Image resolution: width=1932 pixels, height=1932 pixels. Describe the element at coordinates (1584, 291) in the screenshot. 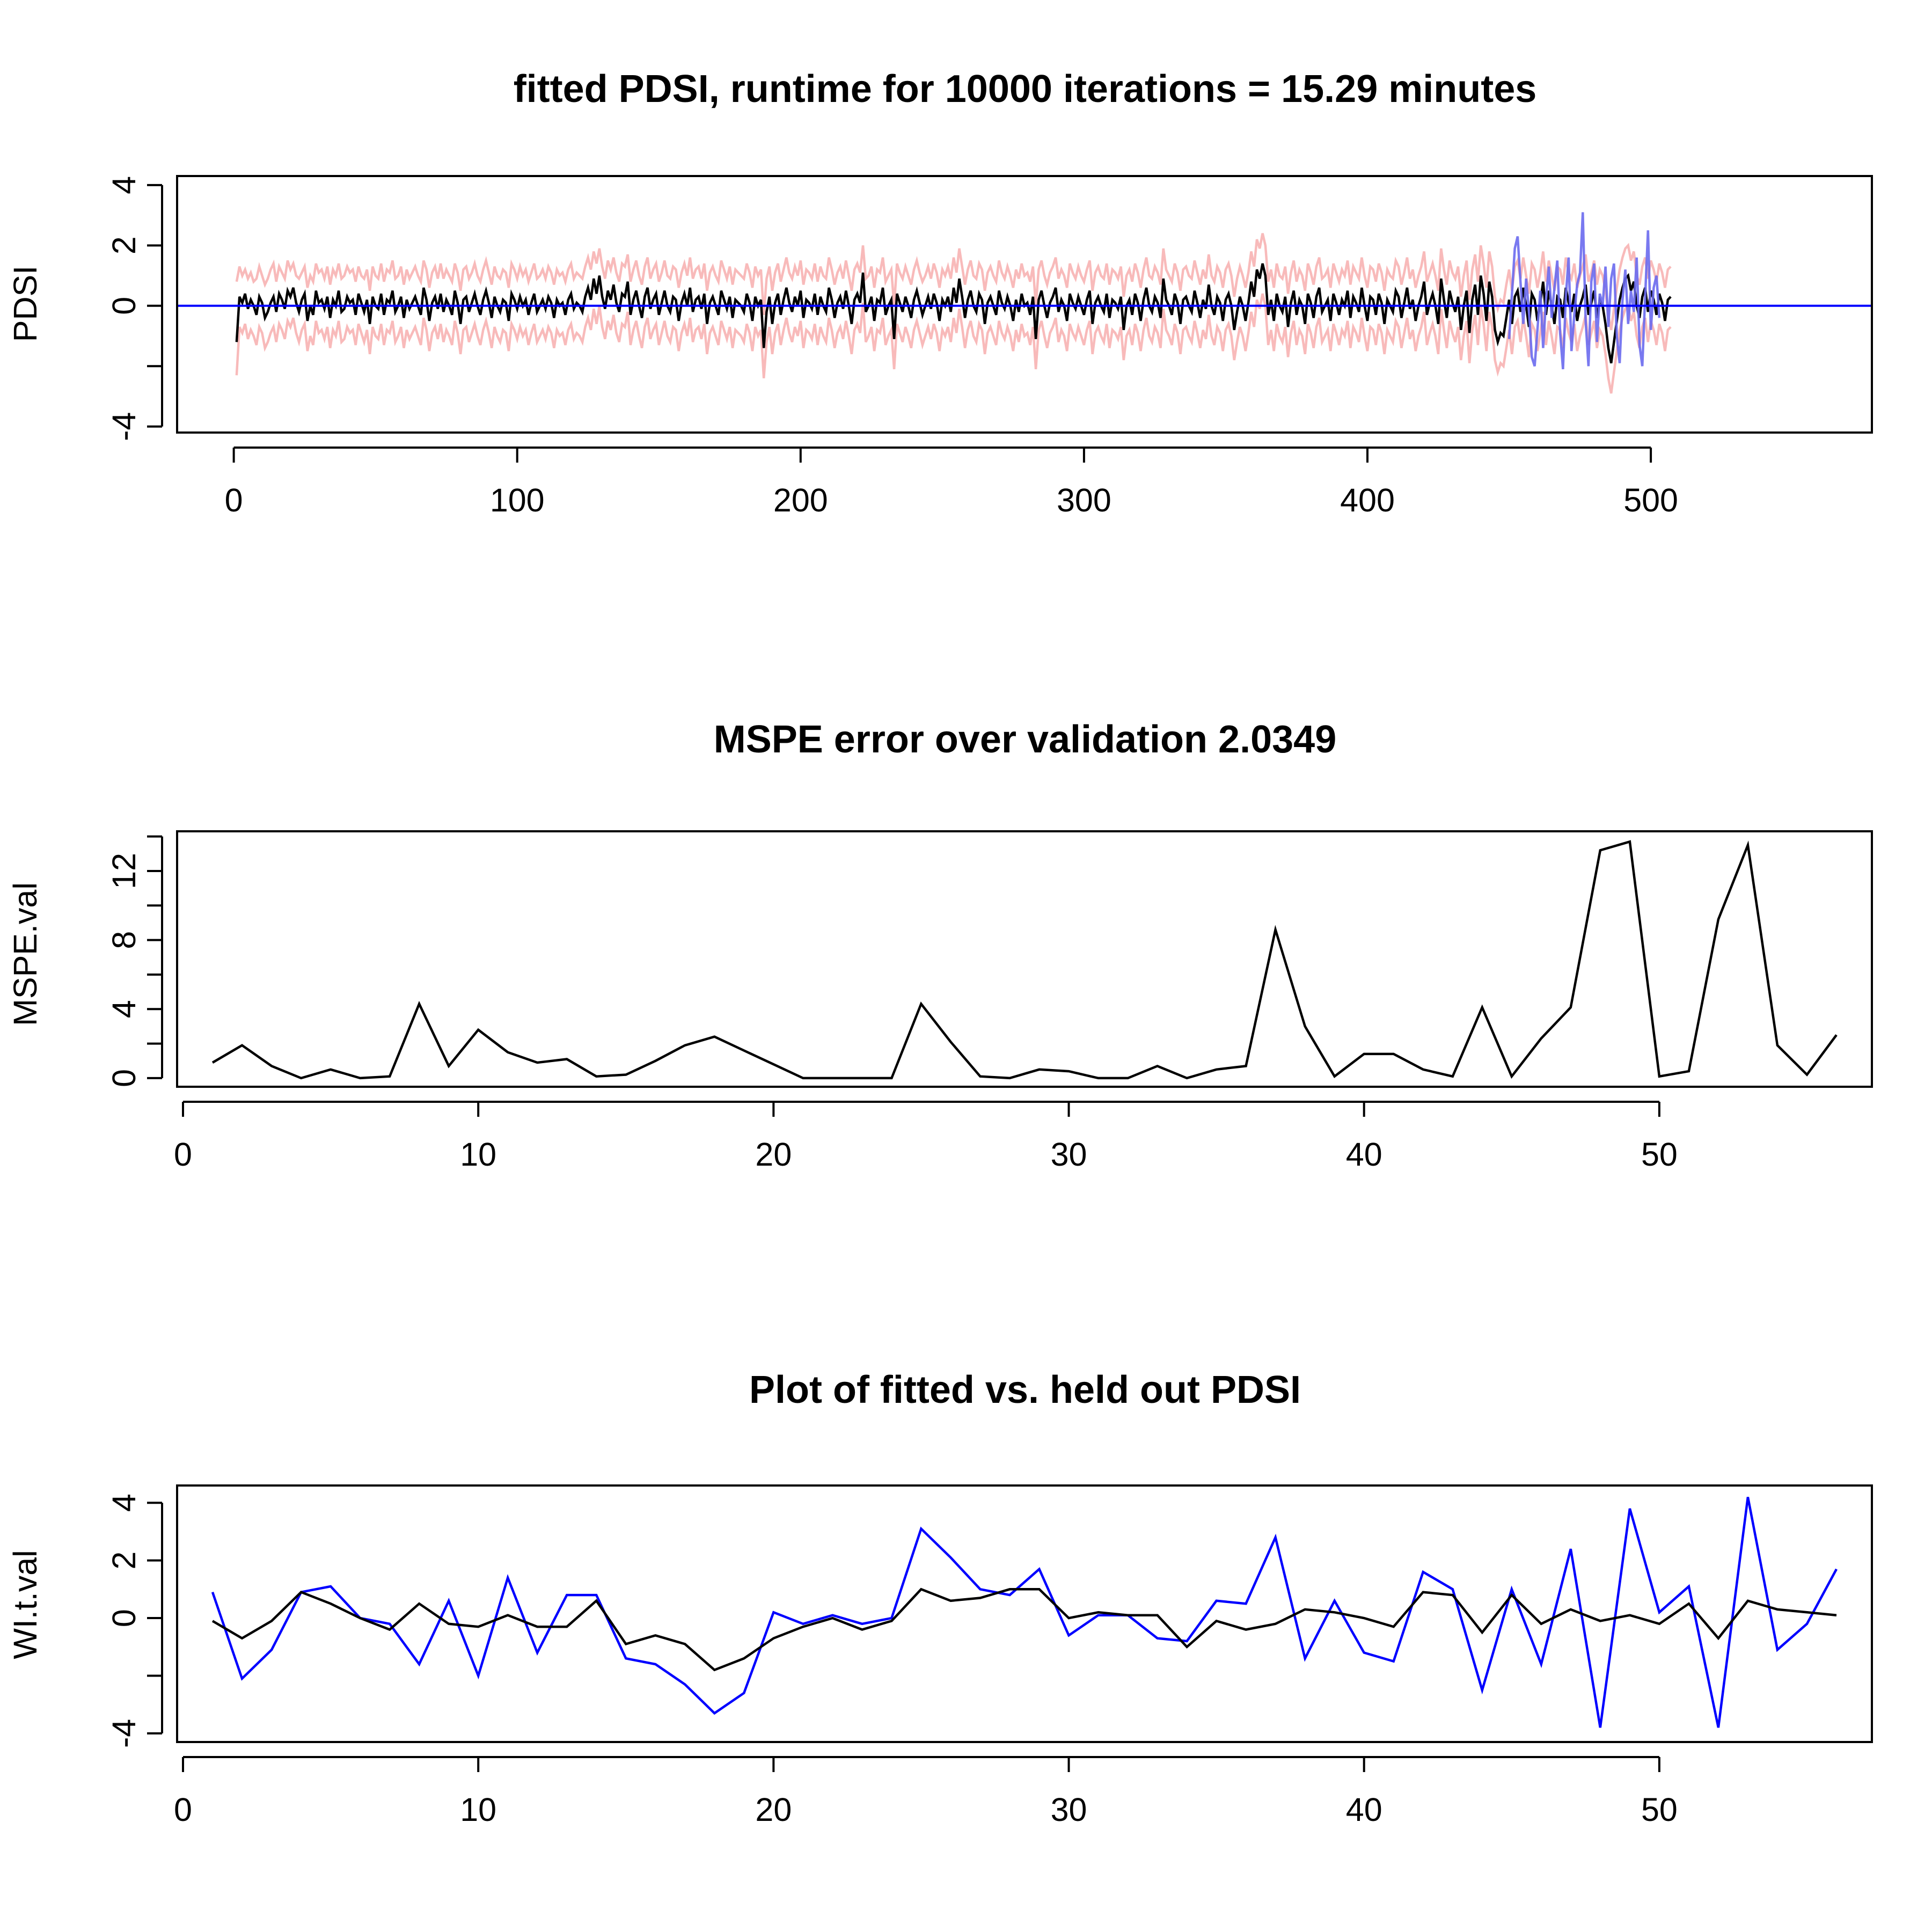

I see `heldout-series-line` at that location.